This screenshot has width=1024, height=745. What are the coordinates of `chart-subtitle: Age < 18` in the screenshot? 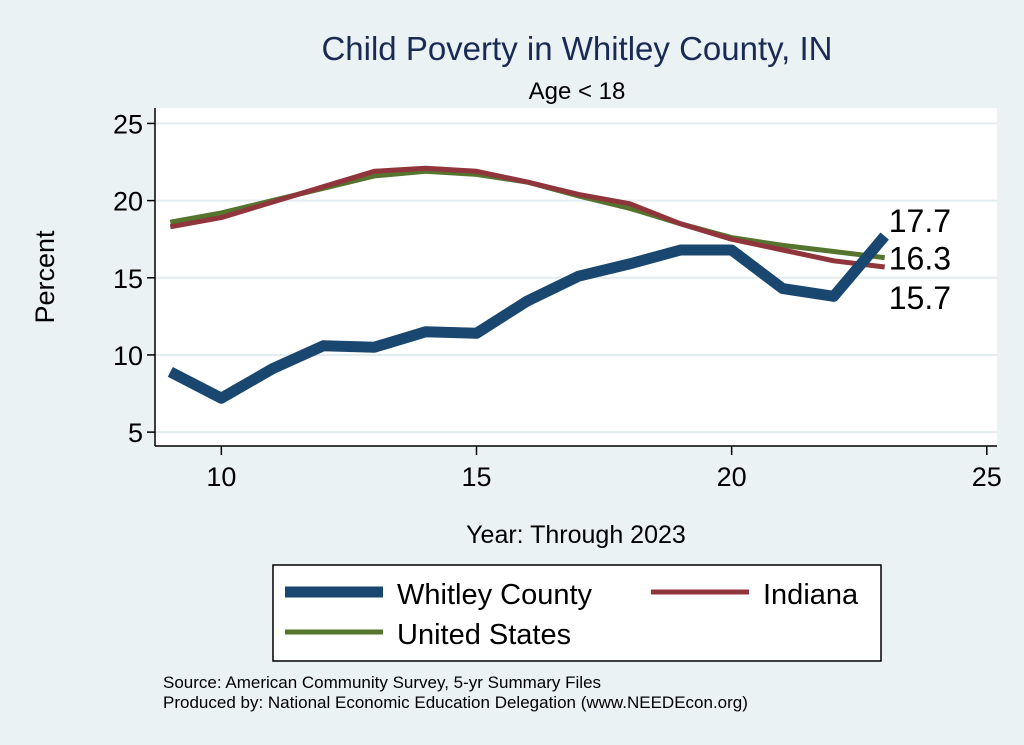 It's located at (577, 91).